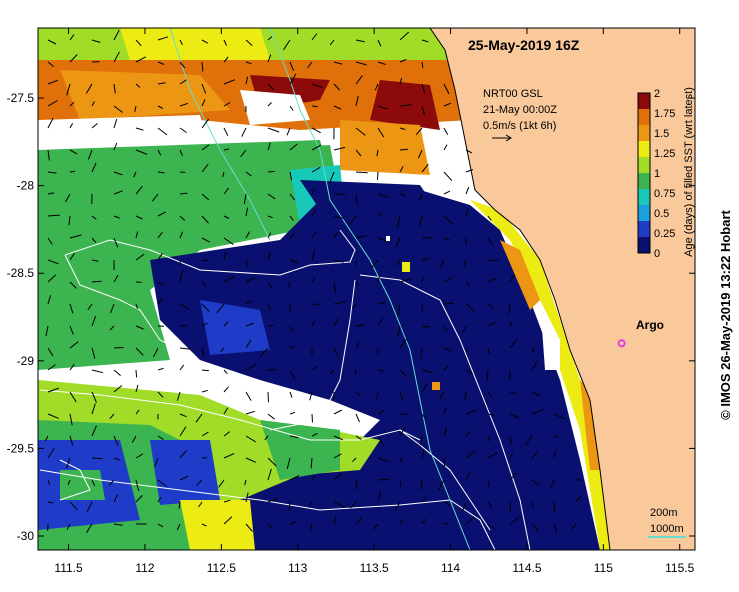  Describe the element at coordinates (221, 568) in the screenshot. I see `x-tick-label: 112.5` at that location.